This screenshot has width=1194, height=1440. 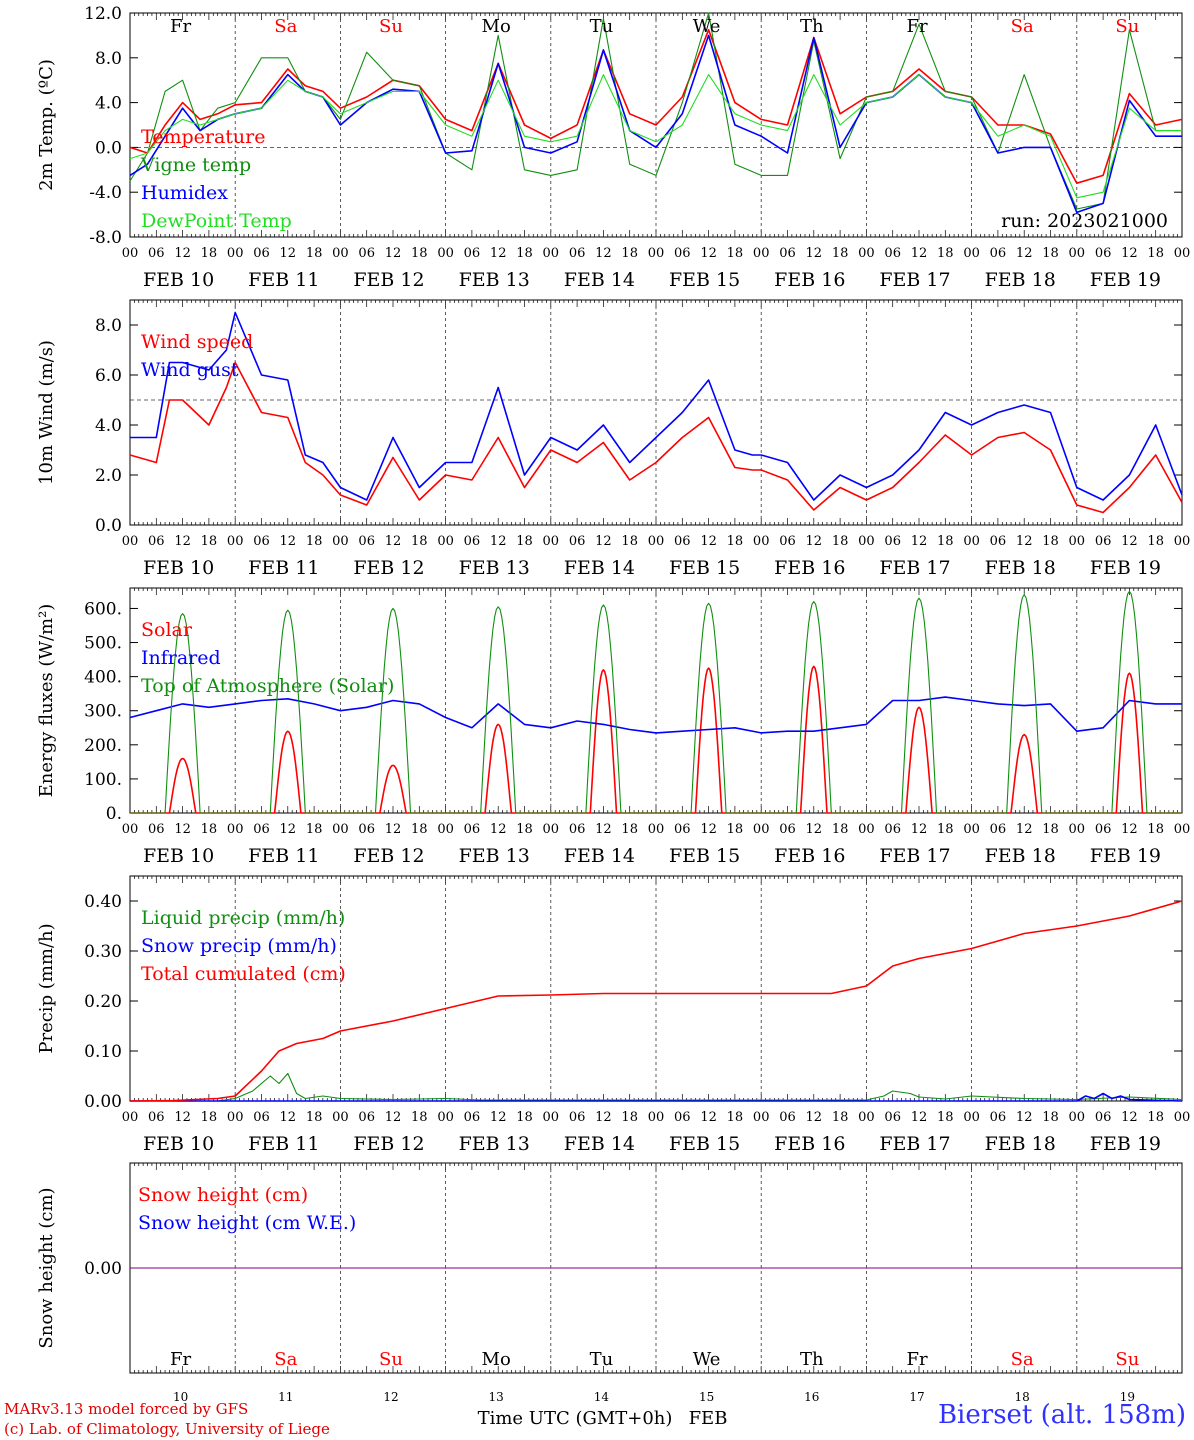 What do you see at coordinates (108, 104) in the screenshot?
I see `y-tick-label: 4.0` at bounding box center [108, 104].